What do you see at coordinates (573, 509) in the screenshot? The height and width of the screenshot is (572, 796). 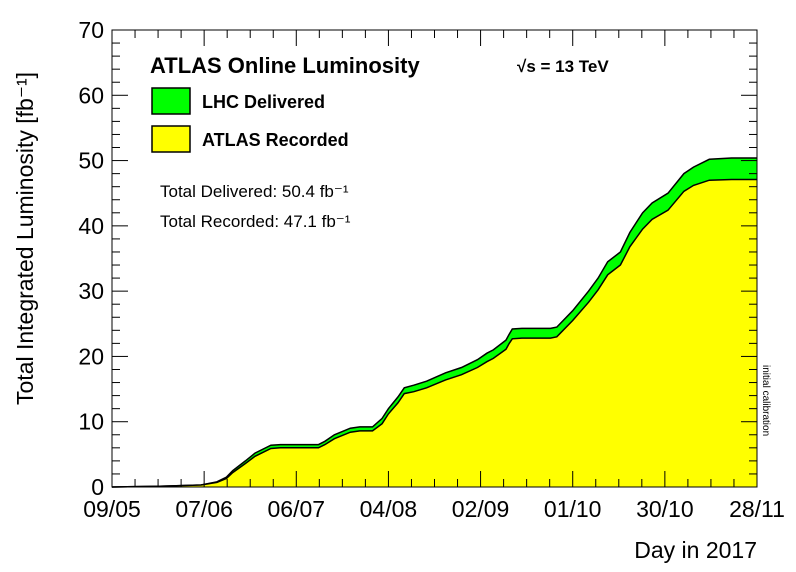 I see `x-tick-label: 01/10` at bounding box center [573, 509].